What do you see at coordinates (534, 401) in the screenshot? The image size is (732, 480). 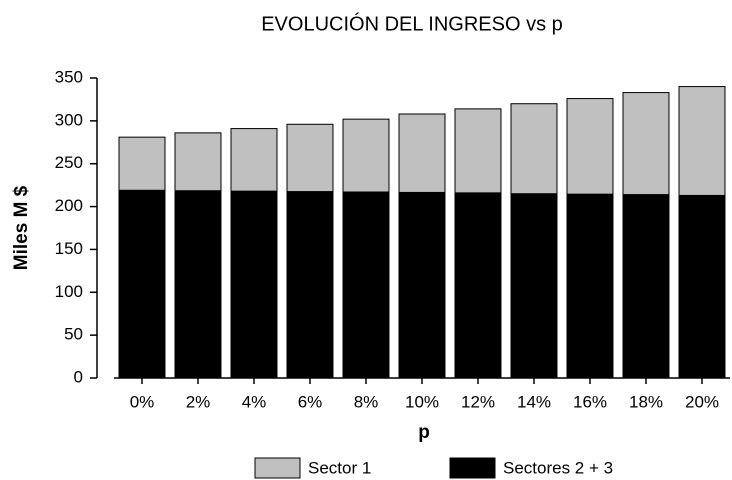 I see `x-tick-label: 14%` at bounding box center [534, 401].